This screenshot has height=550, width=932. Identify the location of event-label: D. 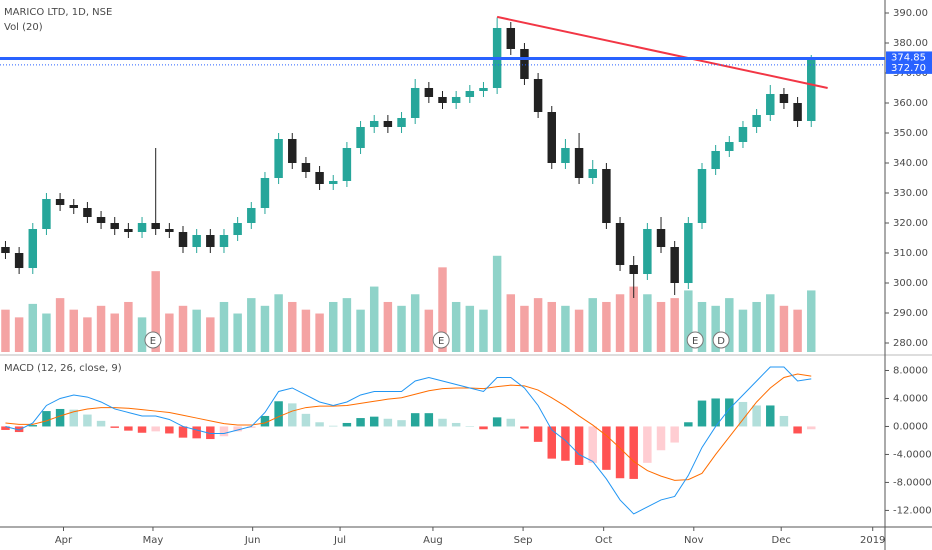
(721, 341).